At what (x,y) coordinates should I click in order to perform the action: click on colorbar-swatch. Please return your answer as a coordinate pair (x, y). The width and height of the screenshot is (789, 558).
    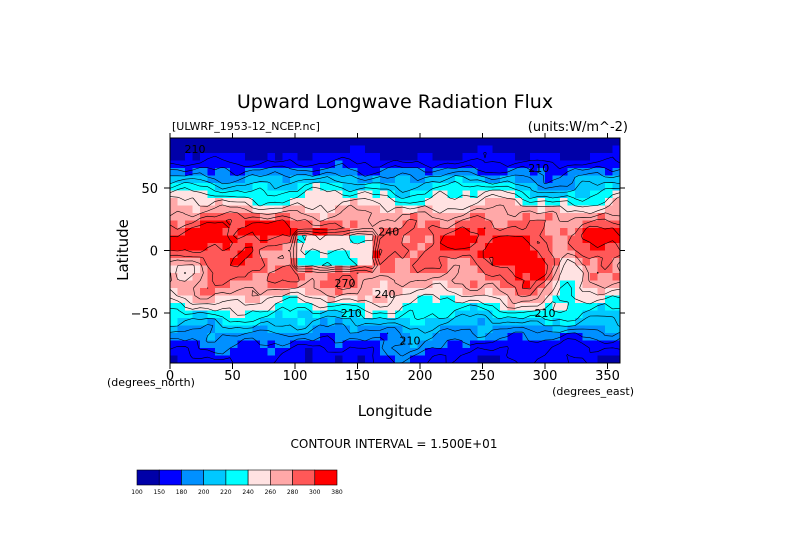
    Looking at the image, I should click on (237, 477).